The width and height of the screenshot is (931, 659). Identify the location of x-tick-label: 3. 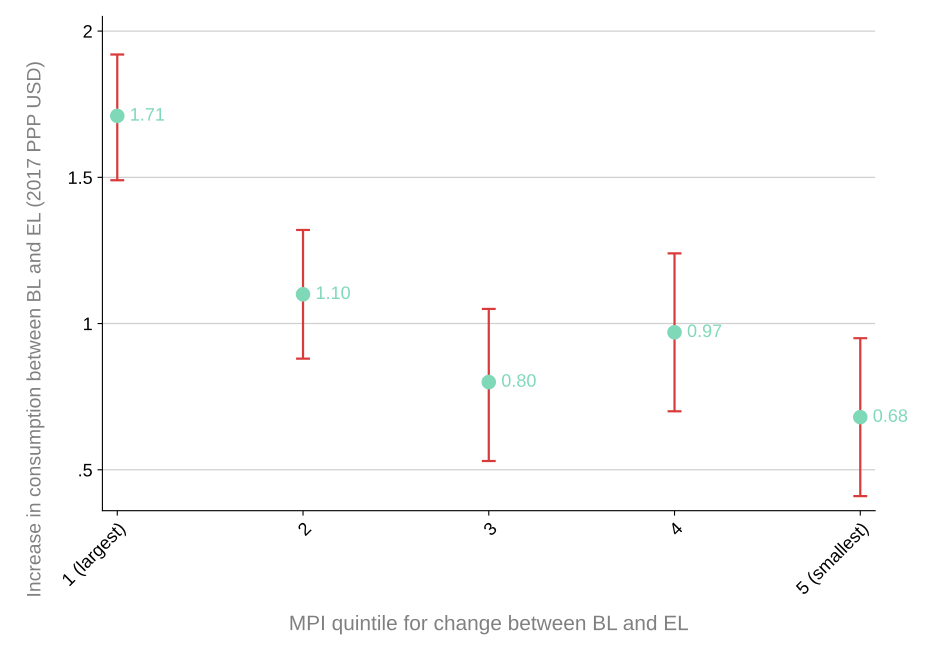
(490, 528).